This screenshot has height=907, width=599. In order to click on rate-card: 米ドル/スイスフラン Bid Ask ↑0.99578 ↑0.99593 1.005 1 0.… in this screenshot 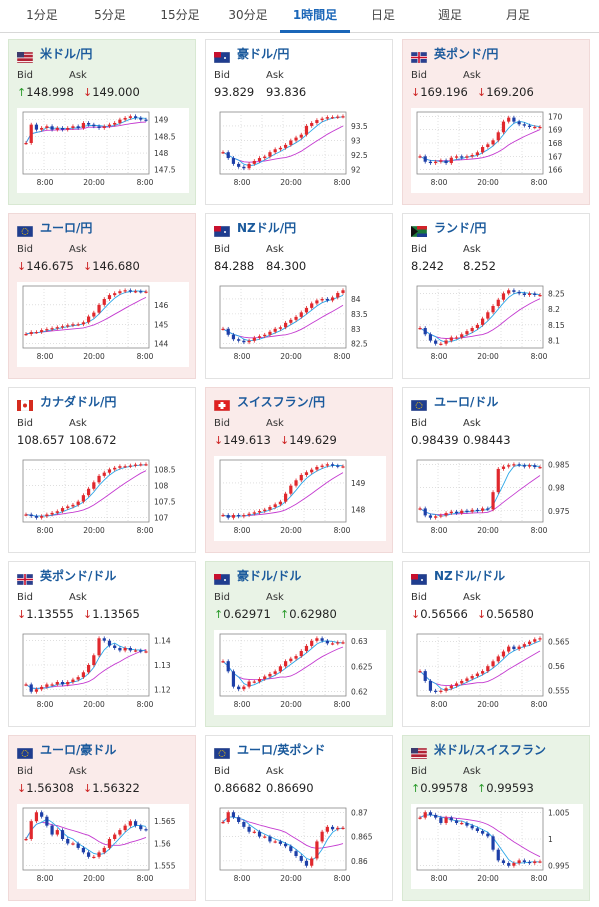, I will do `click(496, 818)`.